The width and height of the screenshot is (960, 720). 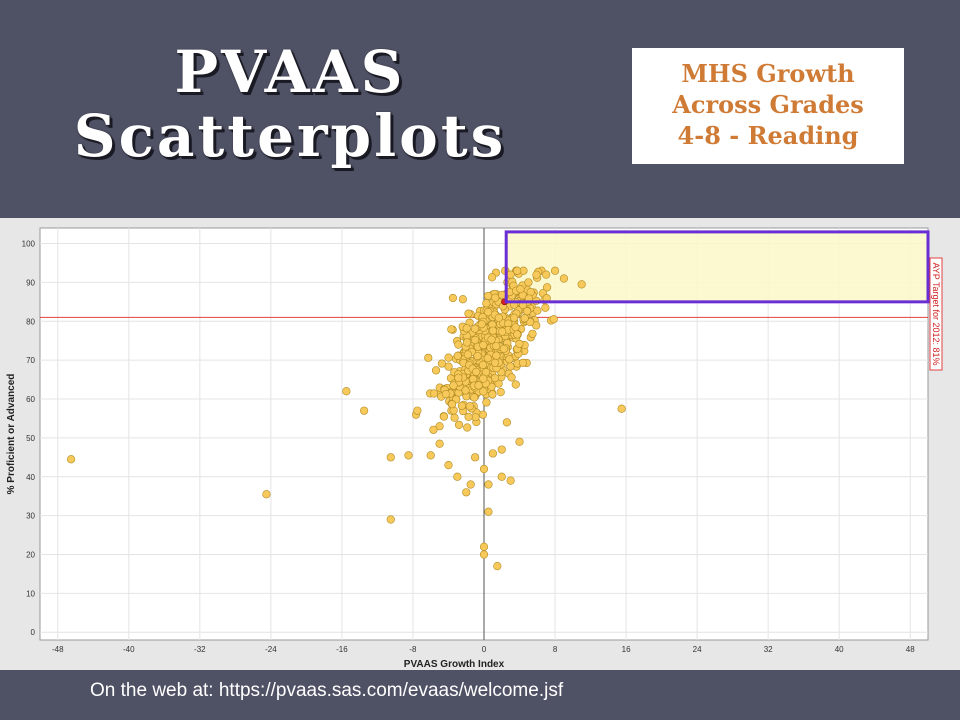 What do you see at coordinates (129, 649) in the screenshot?
I see `x-tick-label: -40` at bounding box center [129, 649].